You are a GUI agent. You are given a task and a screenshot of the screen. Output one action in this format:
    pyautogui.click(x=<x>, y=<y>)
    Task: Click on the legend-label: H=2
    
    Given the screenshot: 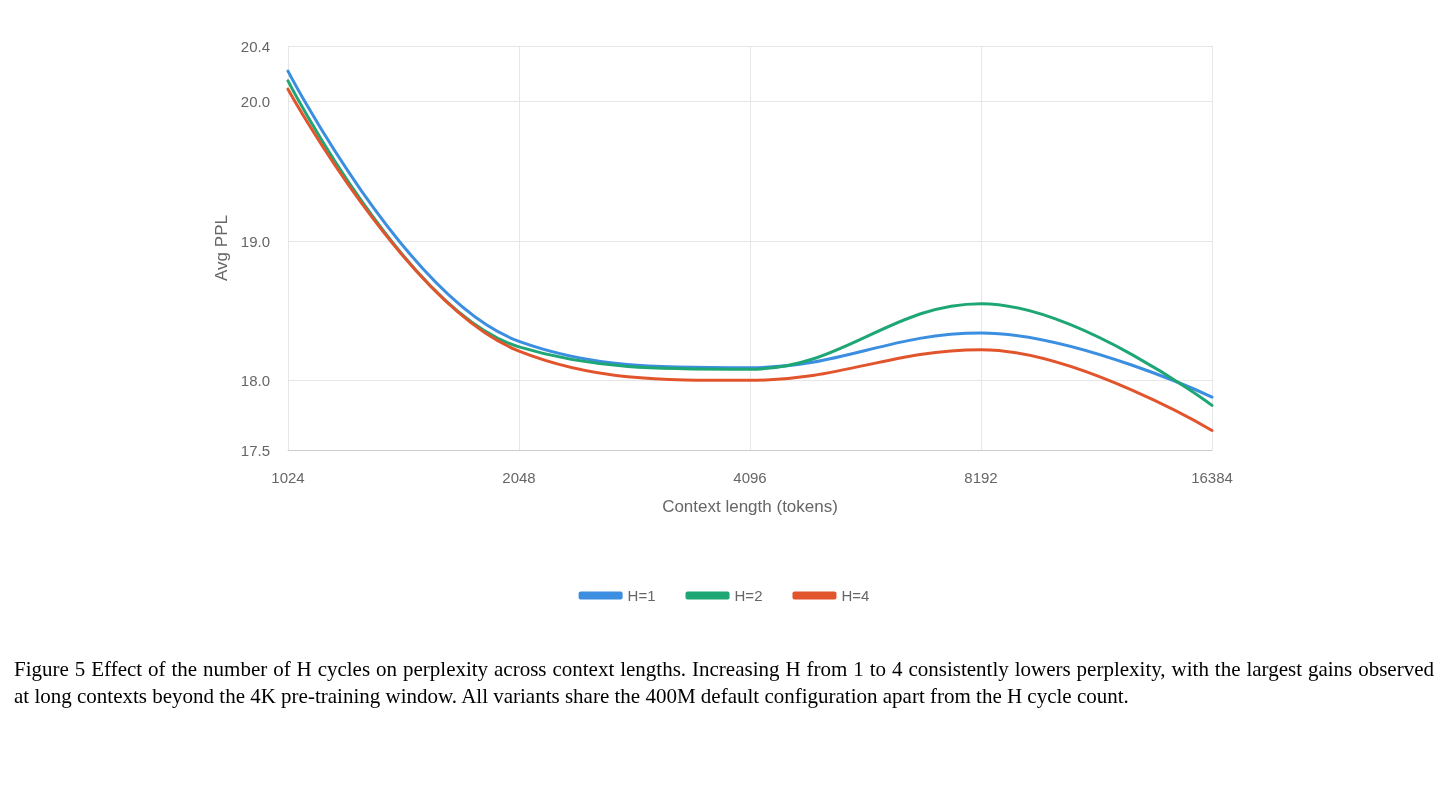 What is the action you would take?
    pyautogui.click(x=748, y=595)
    